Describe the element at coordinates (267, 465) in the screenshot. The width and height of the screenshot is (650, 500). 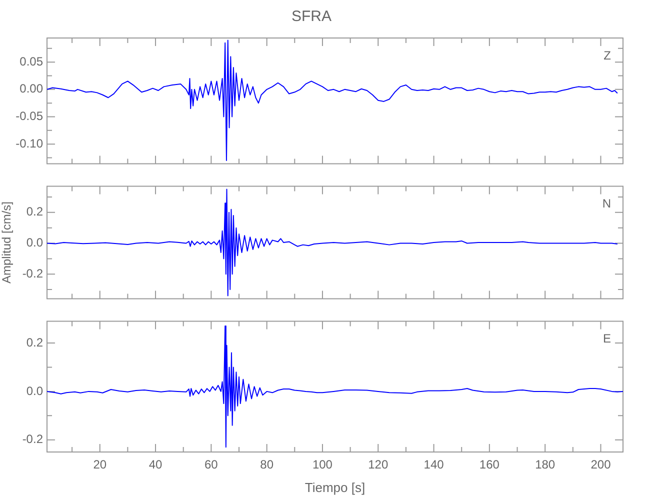
I see `x-tick-label: 80` at that location.